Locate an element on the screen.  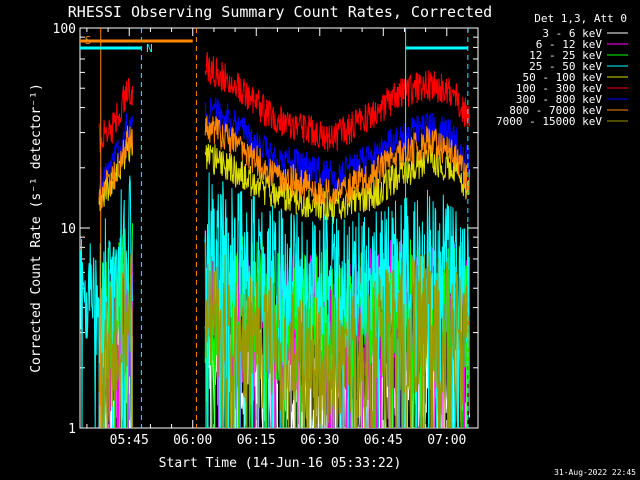
x-tick-label: 06:30 is located at coordinates (319, 440).